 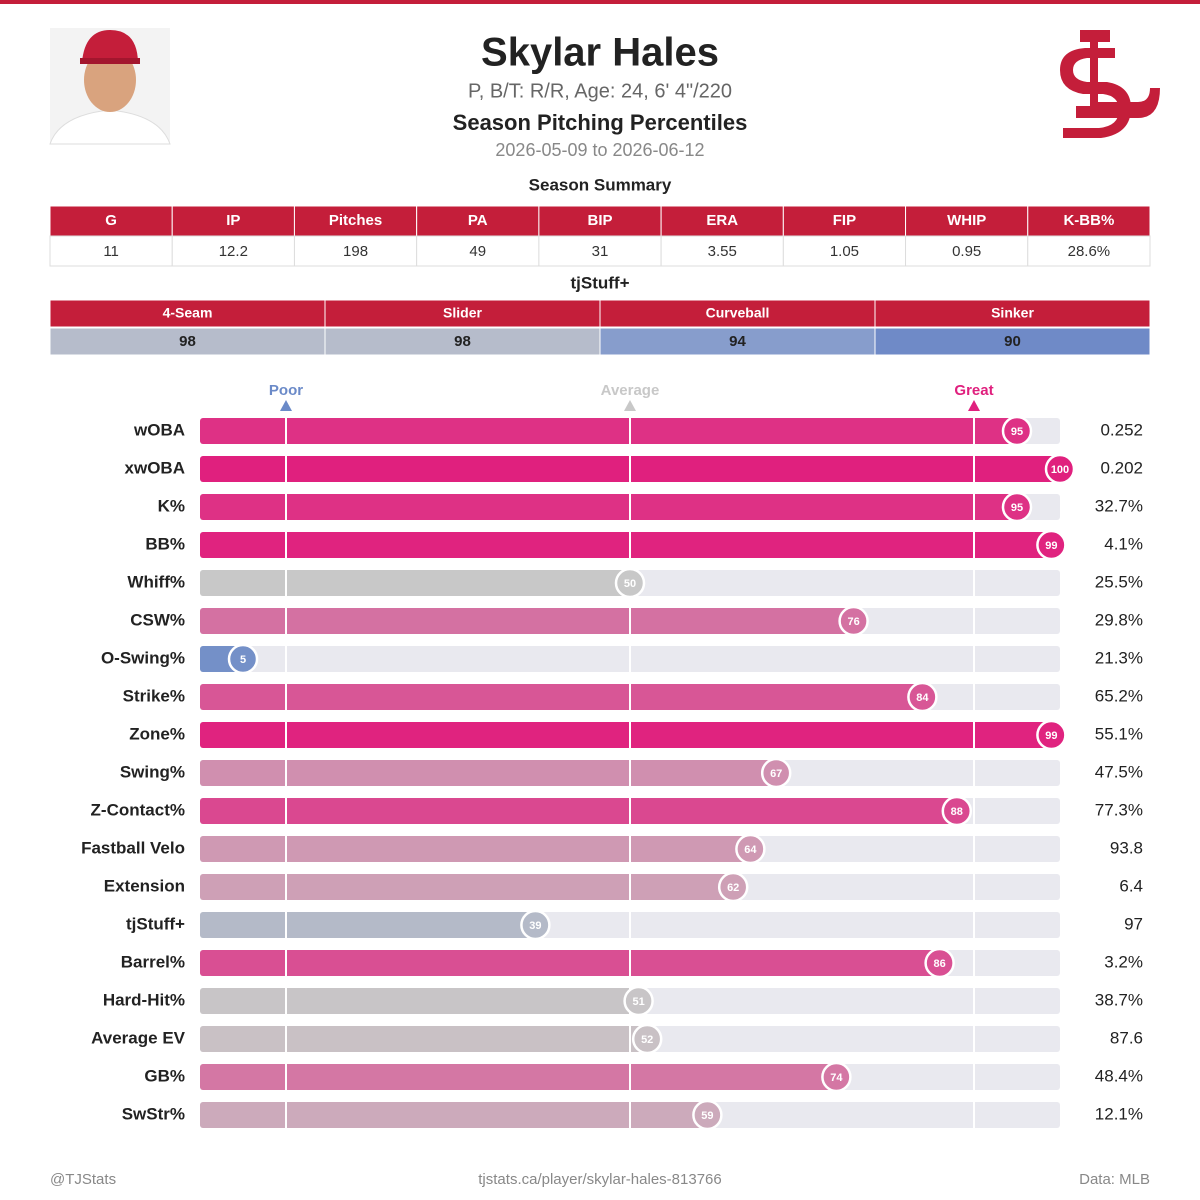 What do you see at coordinates (156, 581) in the screenshot?
I see `row-label: Whiff%` at bounding box center [156, 581].